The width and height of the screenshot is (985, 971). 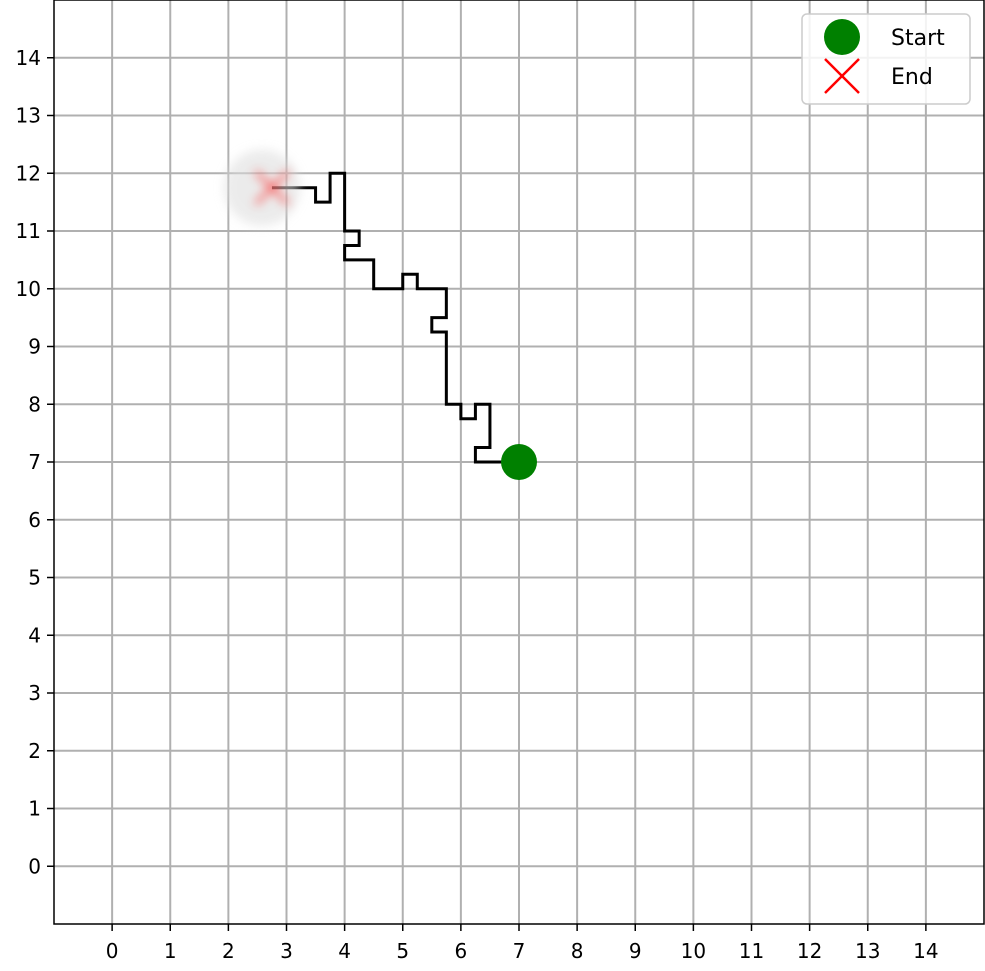 What do you see at coordinates (28, 58) in the screenshot?
I see `y-tick-label: 14` at bounding box center [28, 58].